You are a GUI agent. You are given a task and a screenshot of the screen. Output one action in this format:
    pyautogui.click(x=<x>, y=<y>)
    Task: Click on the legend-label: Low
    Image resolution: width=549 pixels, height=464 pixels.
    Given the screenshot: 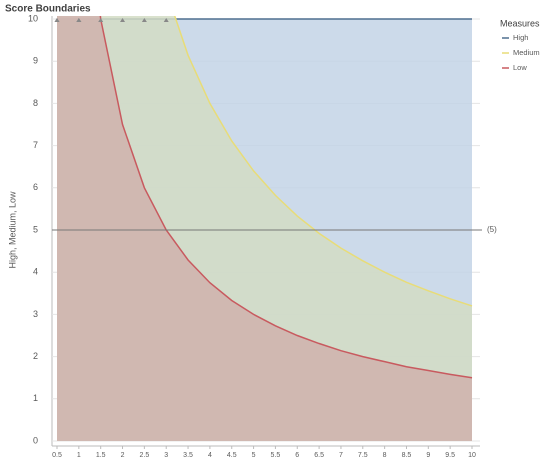 What is the action you would take?
    pyautogui.click(x=520, y=67)
    